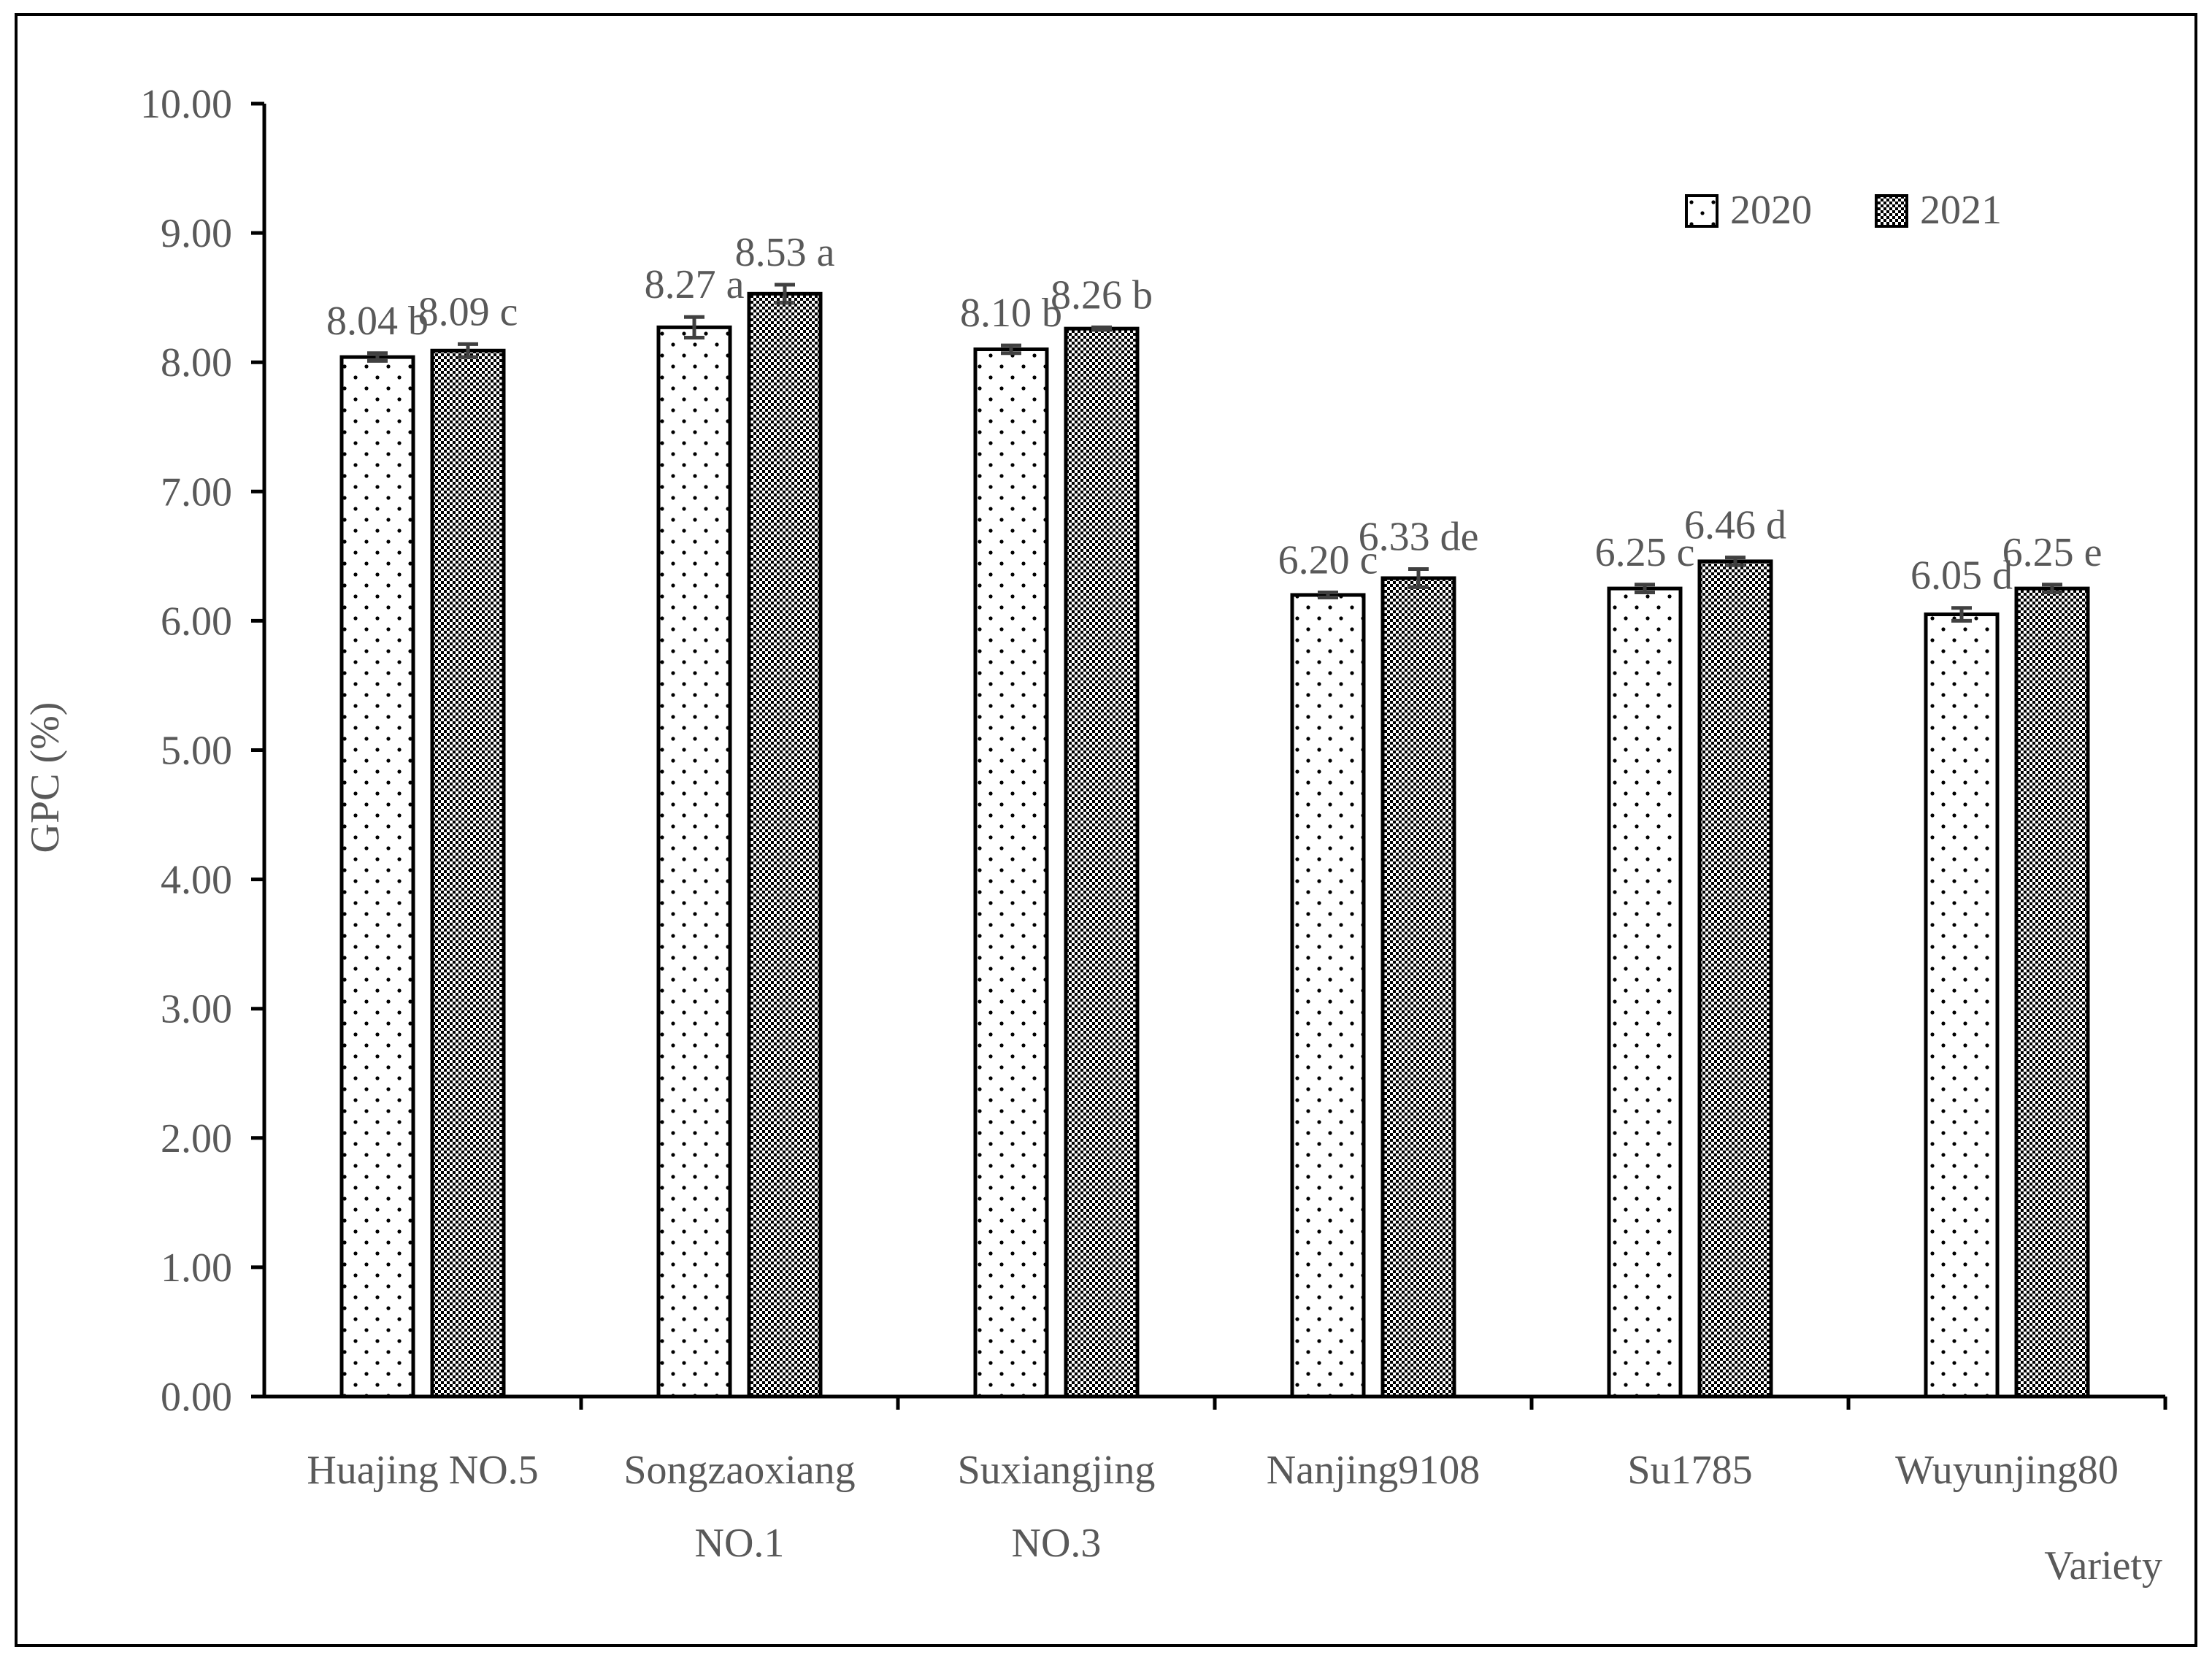  Describe the element at coordinates (468, 311) in the screenshot. I see `data-label-2021-1: 8.09 c` at that location.